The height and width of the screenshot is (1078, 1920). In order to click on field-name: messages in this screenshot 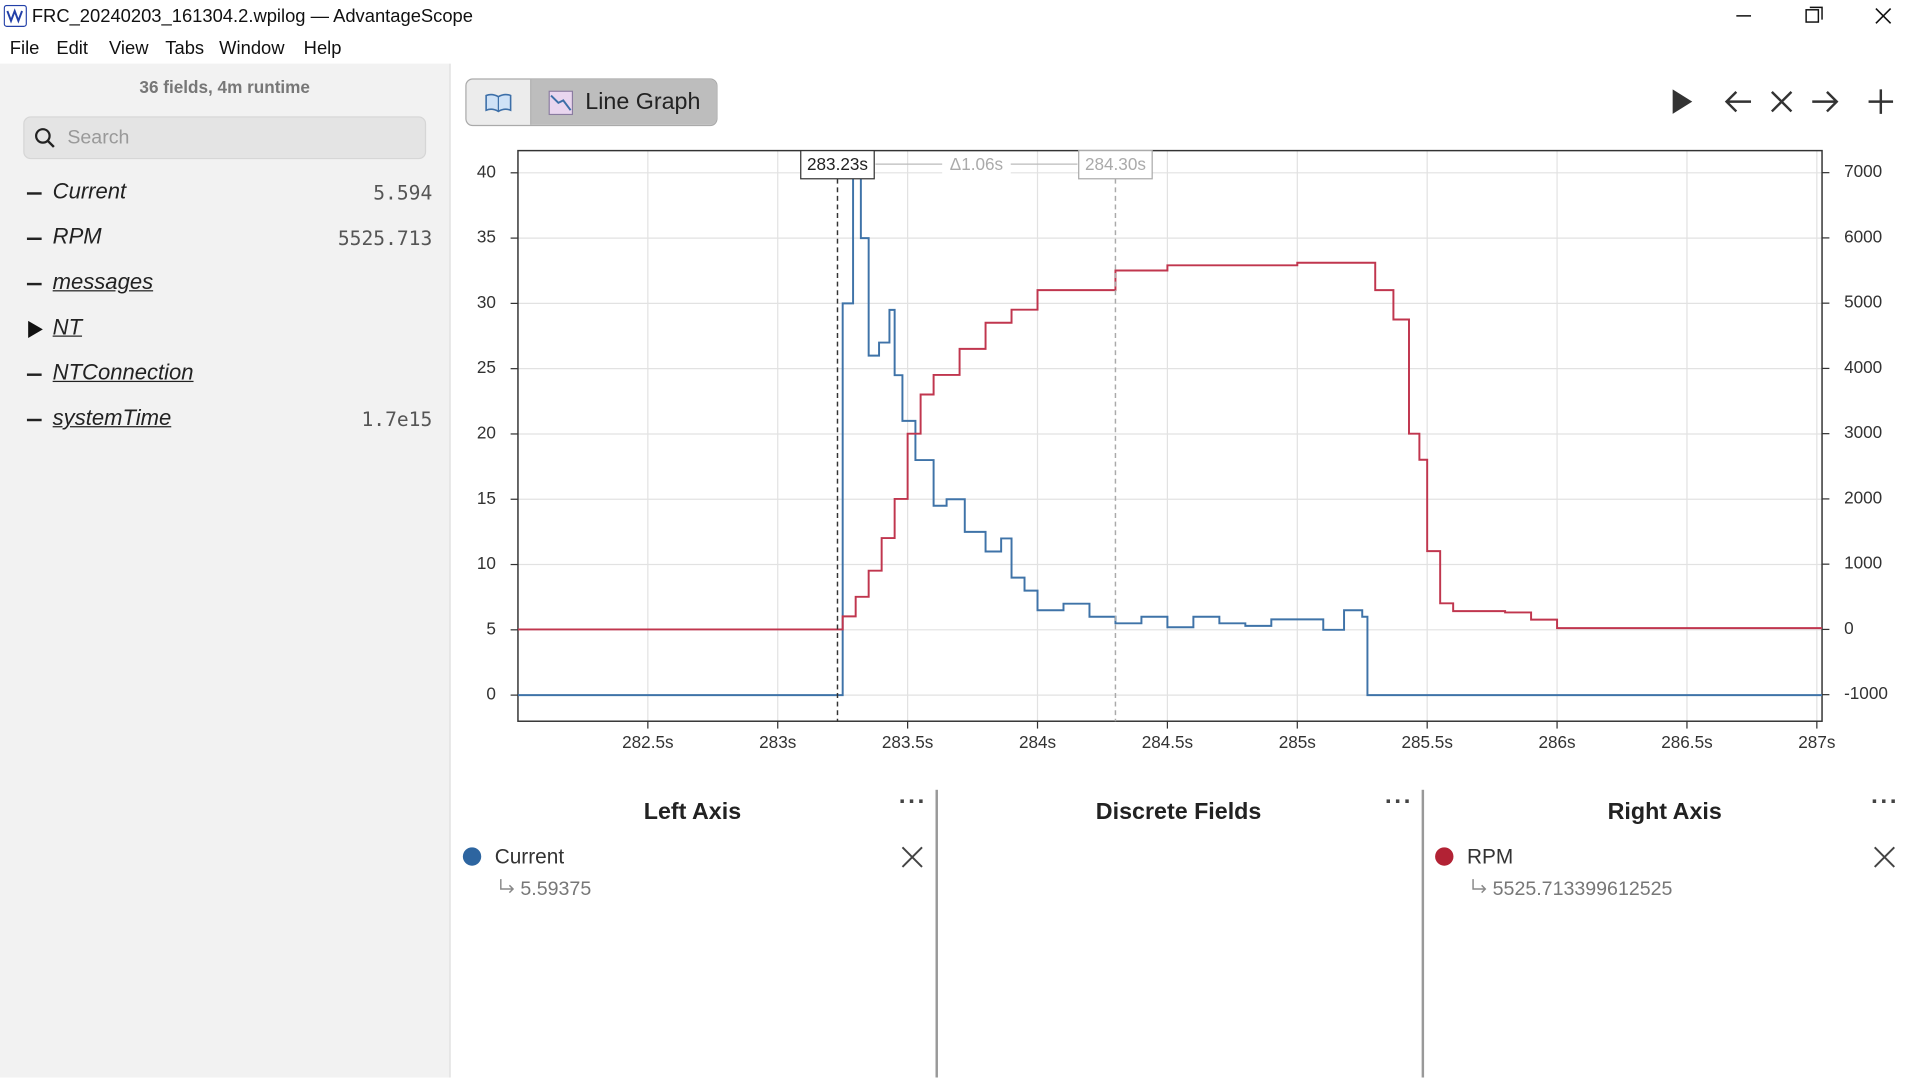, I will do `click(103, 281)`.